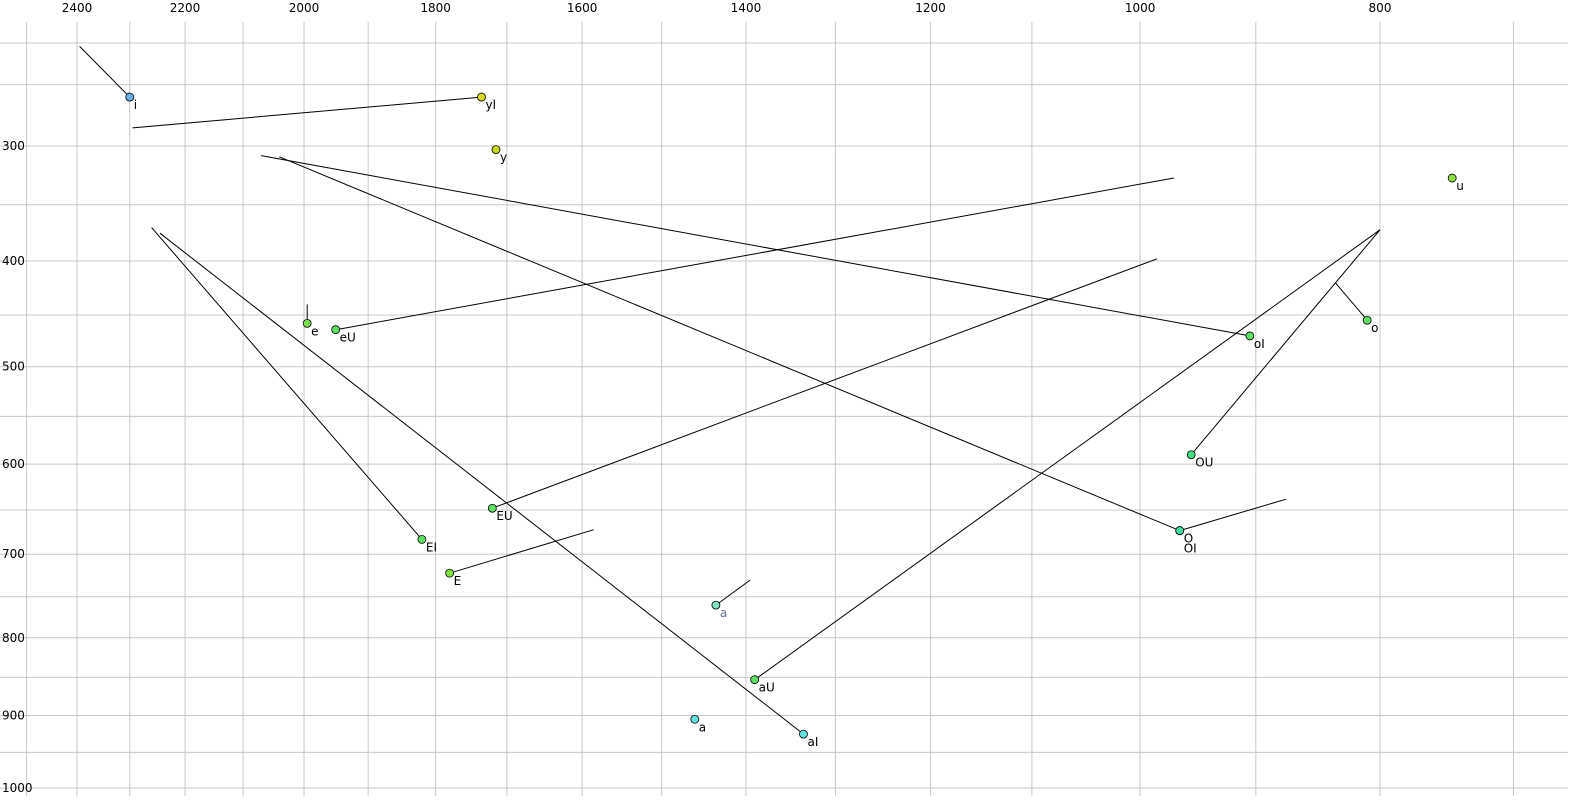  What do you see at coordinates (503, 158) in the screenshot?
I see `vowel-label: y` at bounding box center [503, 158].